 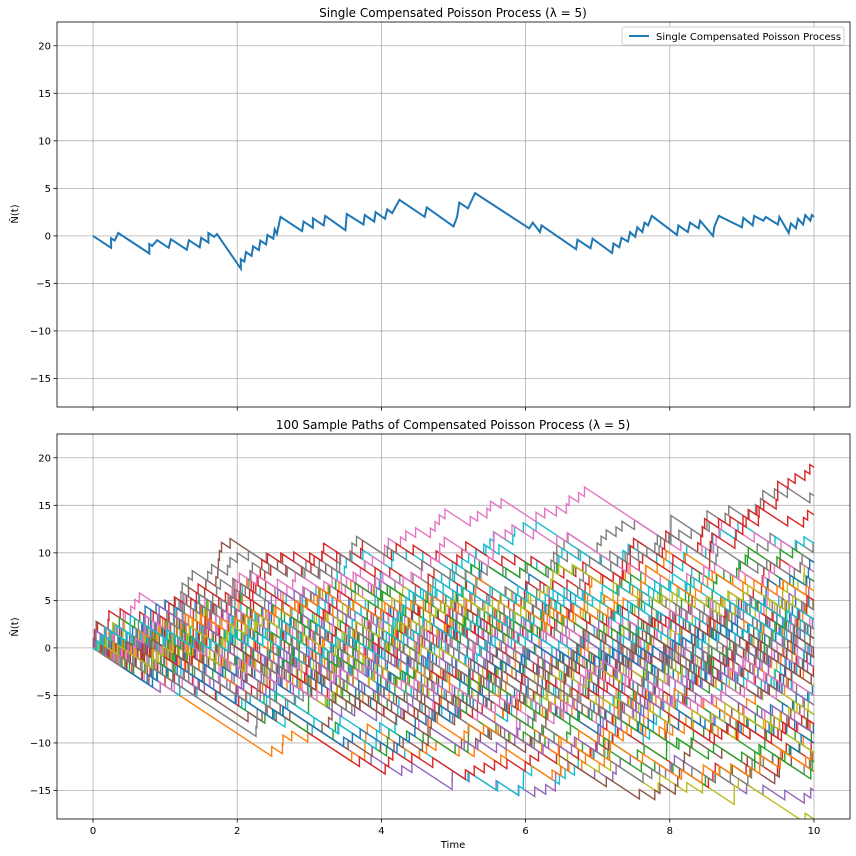 I want to click on bottom-x-axis-label: Time, so click(x=452, y=845).